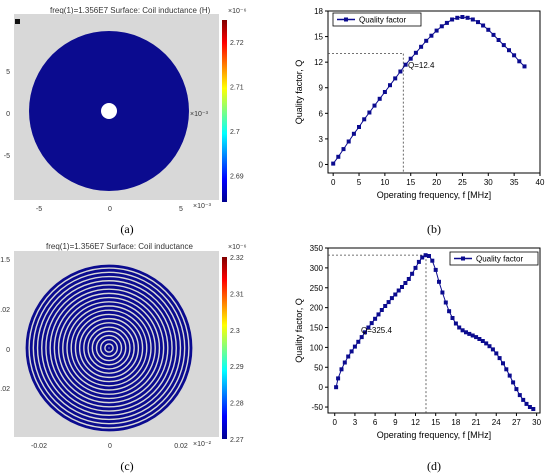  What do you see at coordinates (39, 446) in the screenshot?
I see `panel-c-x-tick-label: -0.02` at bounding box center [39, 446].